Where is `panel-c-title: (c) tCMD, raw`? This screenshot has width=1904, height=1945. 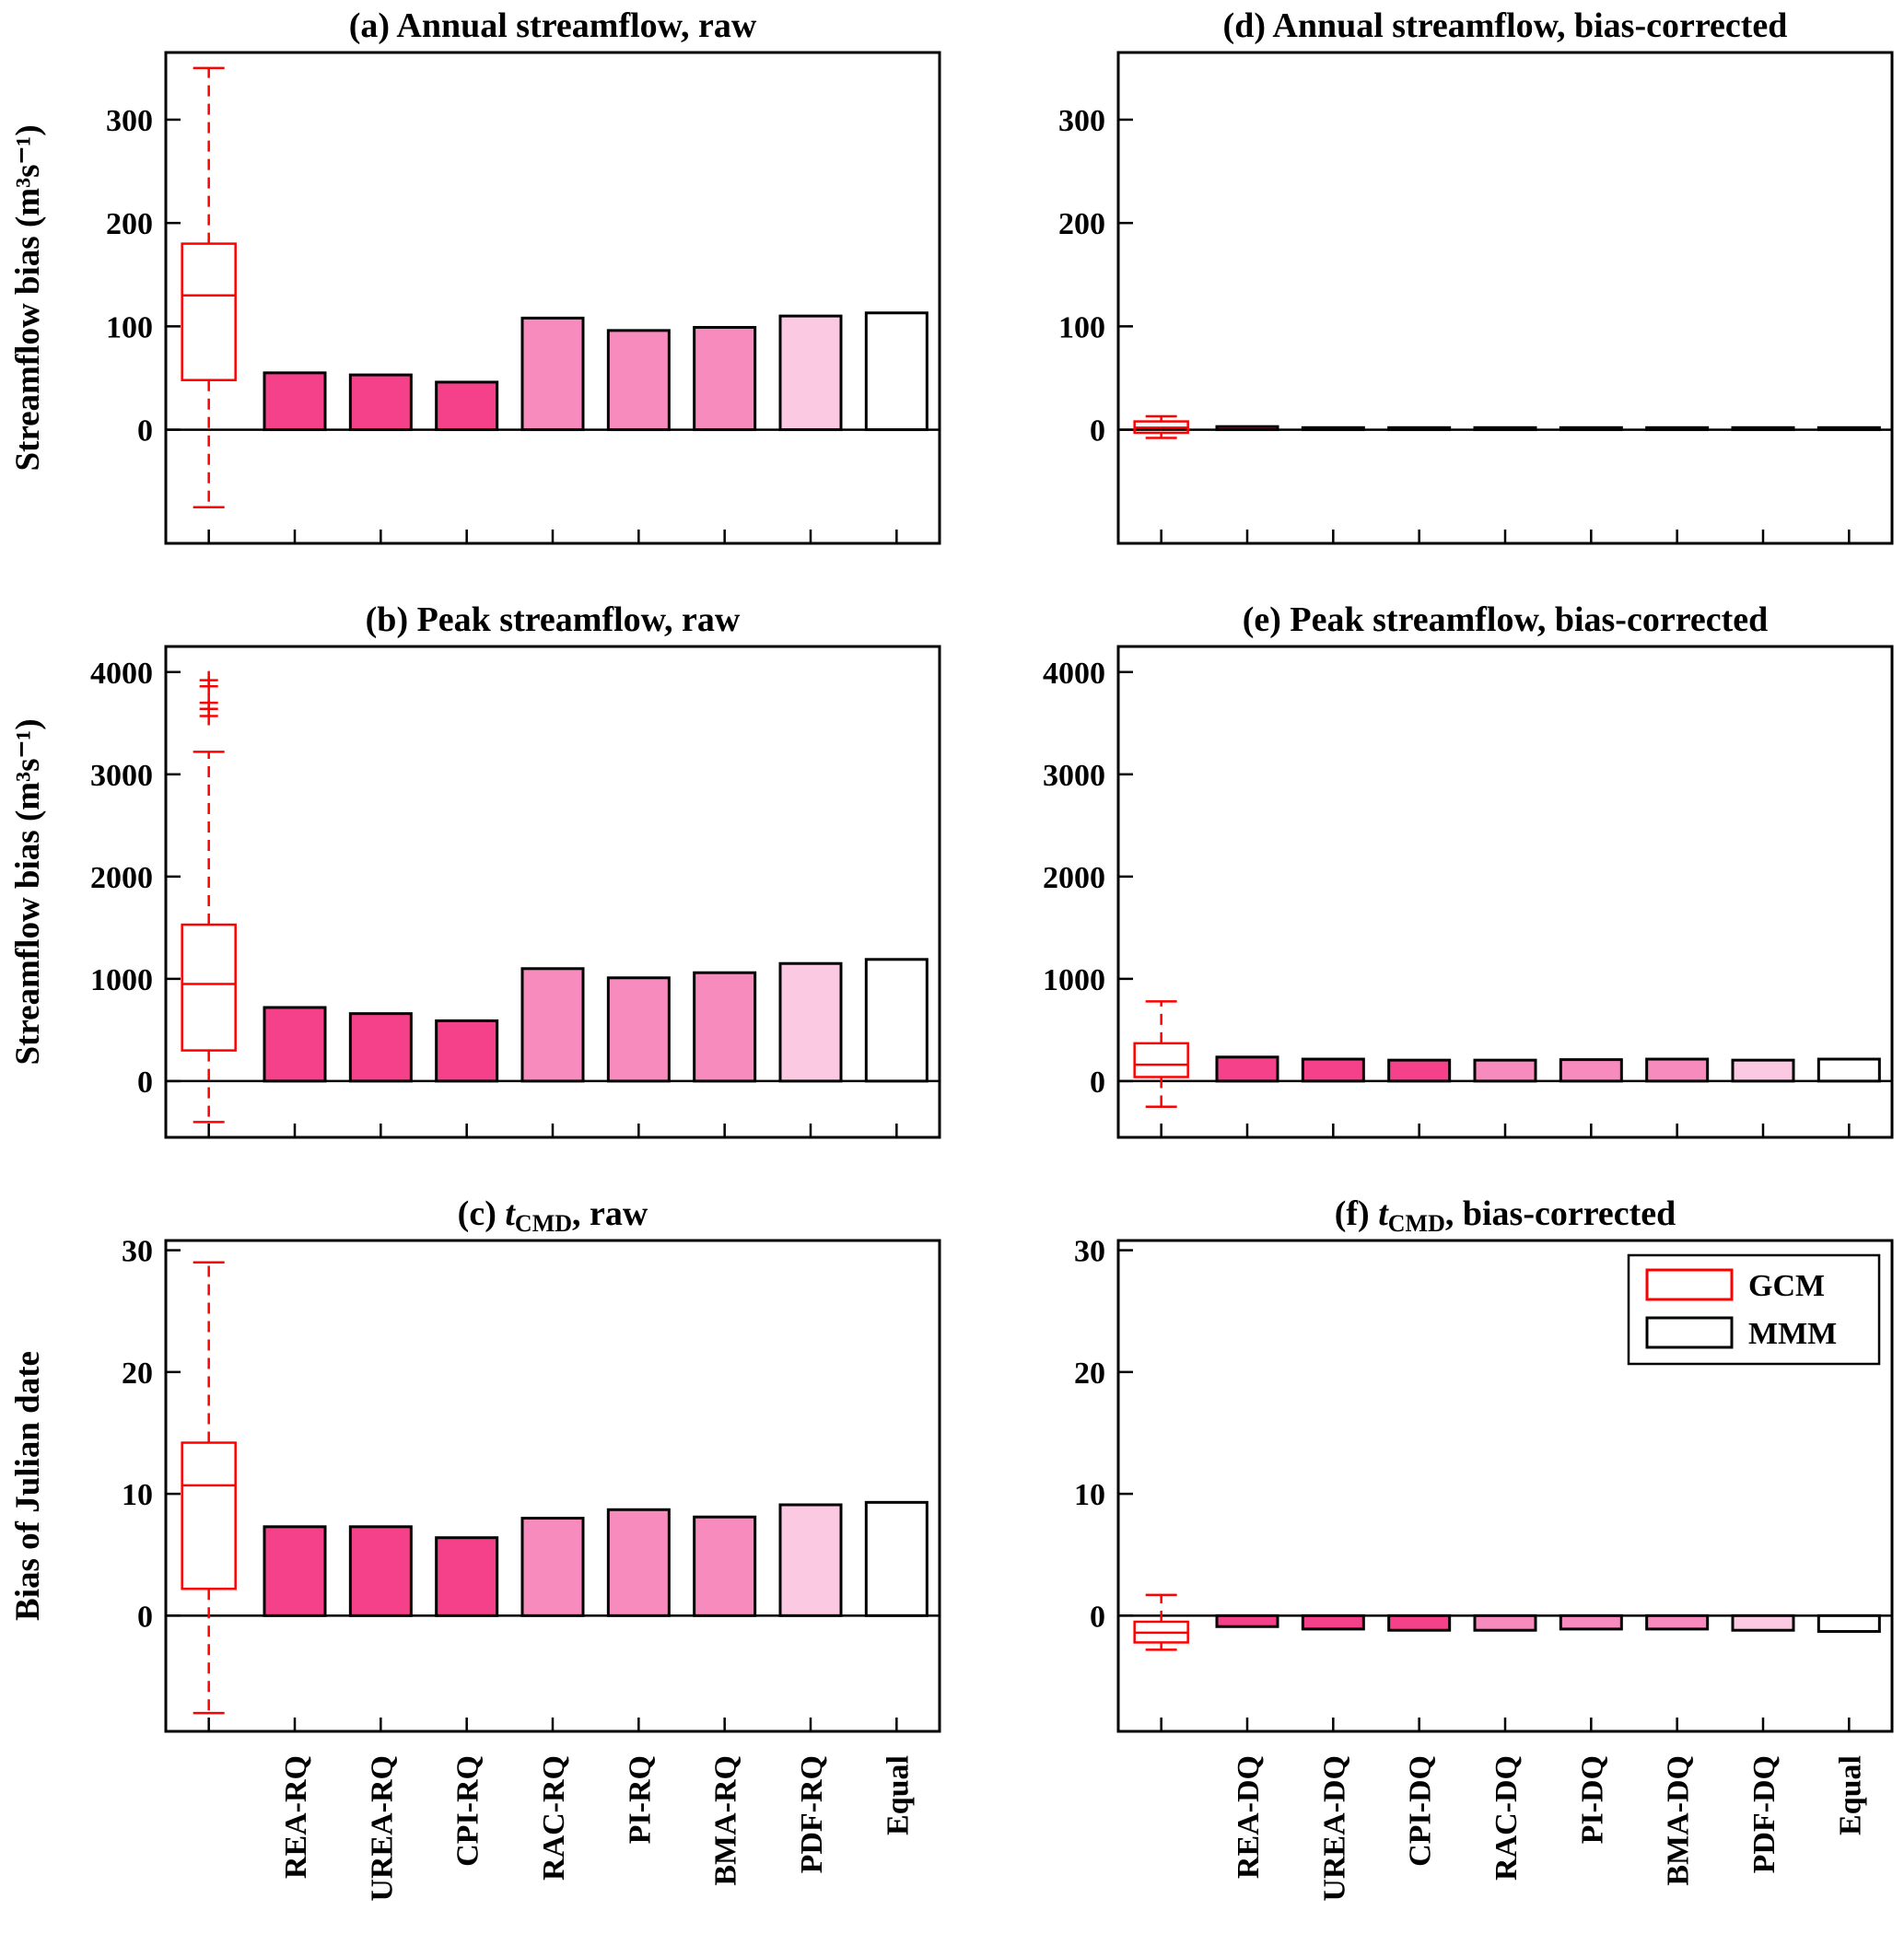 panel-c-title: (c) tCMD, raw is located at coordinates (553, 1217).